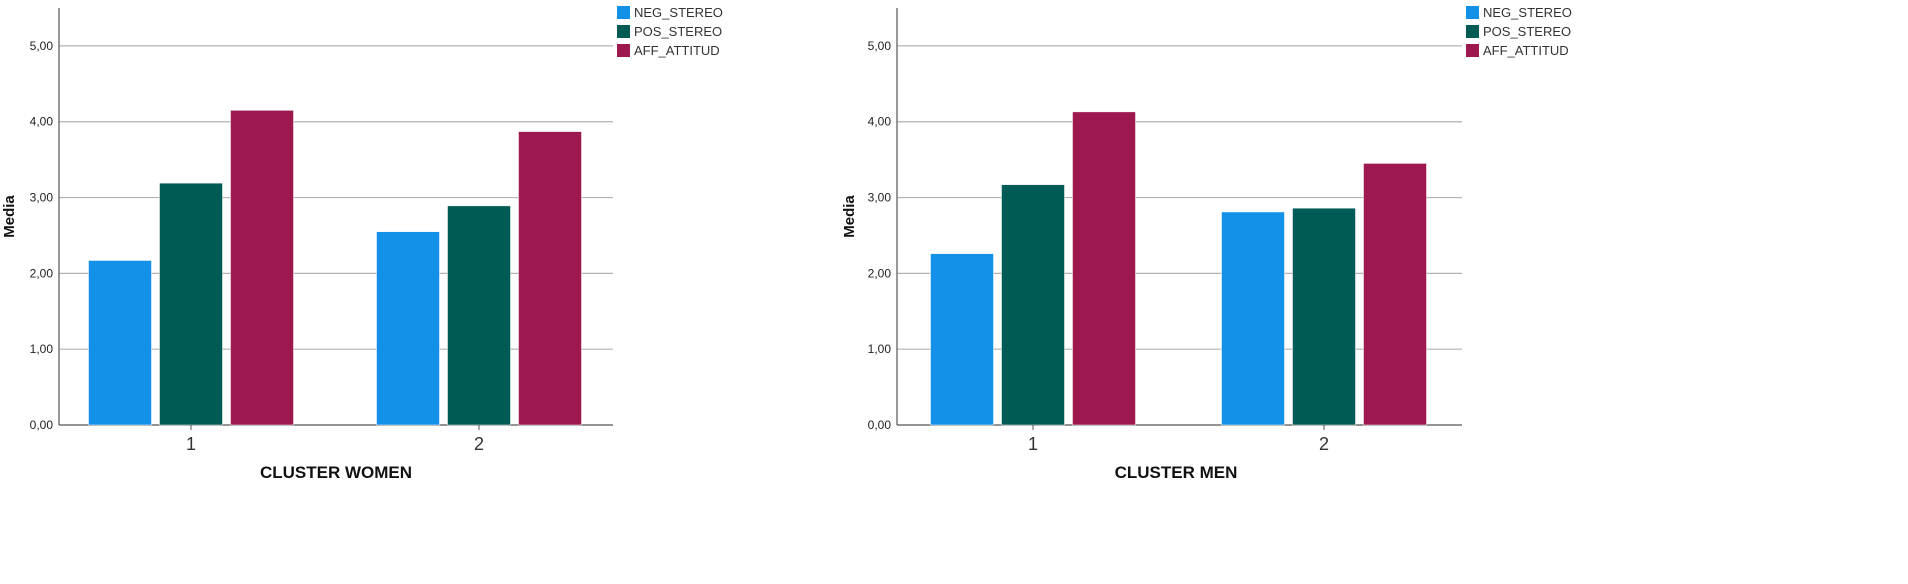 The width and height of the screenshot is (1908, 584). What do you see at coordinates (336, 472) in the screenshot?
I see `x-axis-label: CLUSTER WOMEN` at bounding box center [336, 472].